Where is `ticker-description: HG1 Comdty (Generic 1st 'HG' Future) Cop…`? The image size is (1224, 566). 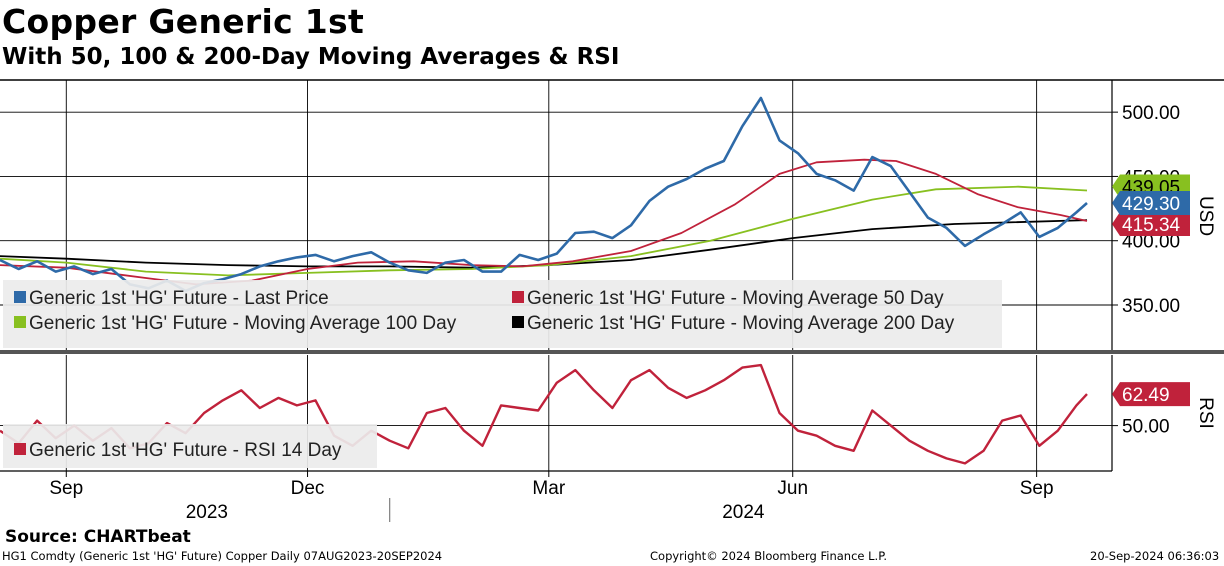 ticker-description: HG1 Comdty (Generic 1st 'HG' Future) Cop… is located at coordinates (222, 556).